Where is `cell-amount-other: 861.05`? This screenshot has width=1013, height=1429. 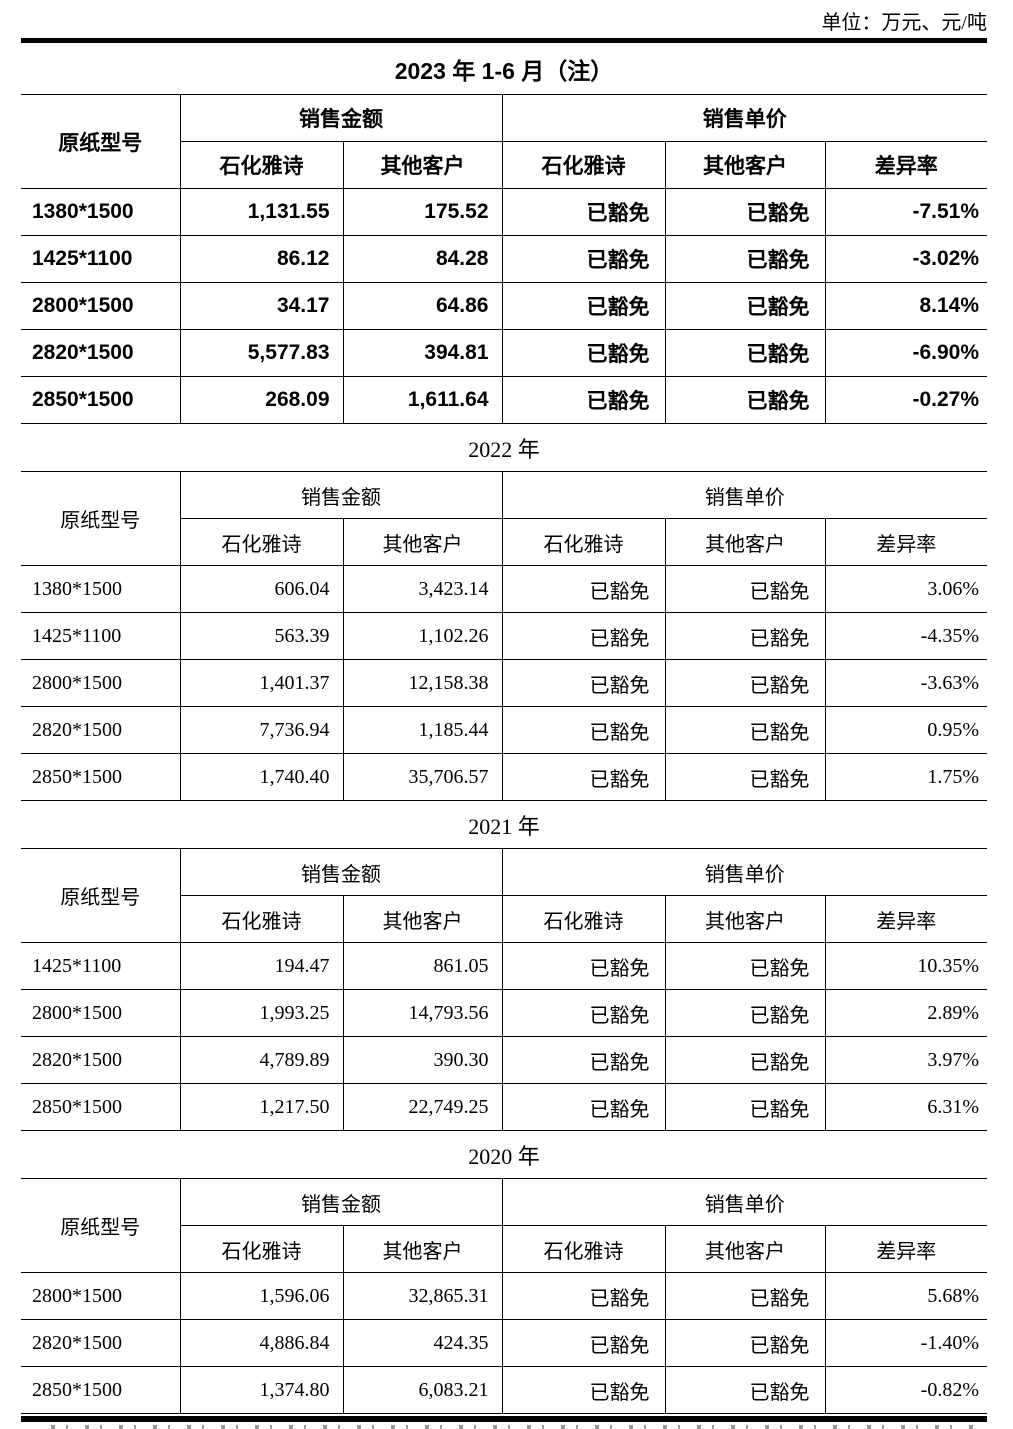
cell-amount-other: 861.05 is located at coordinates (422, 966).